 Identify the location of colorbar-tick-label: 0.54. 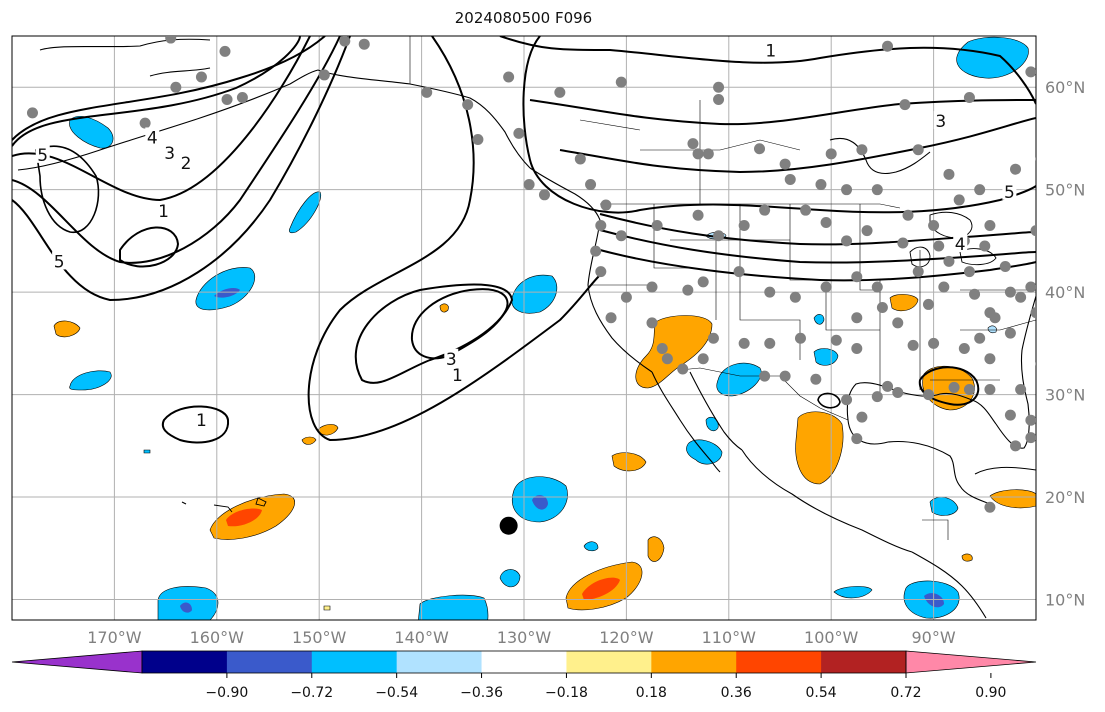
(821, 693).